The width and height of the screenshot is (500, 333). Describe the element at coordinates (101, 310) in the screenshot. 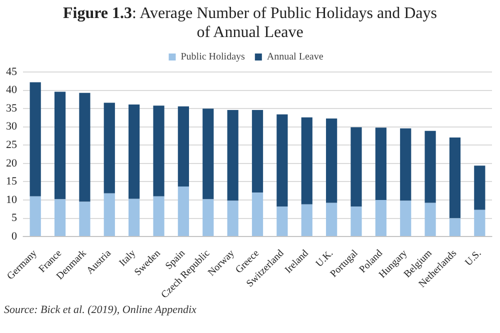

I see `source-note: Source: Bick et al. (2019), Online Appendix` at that location.